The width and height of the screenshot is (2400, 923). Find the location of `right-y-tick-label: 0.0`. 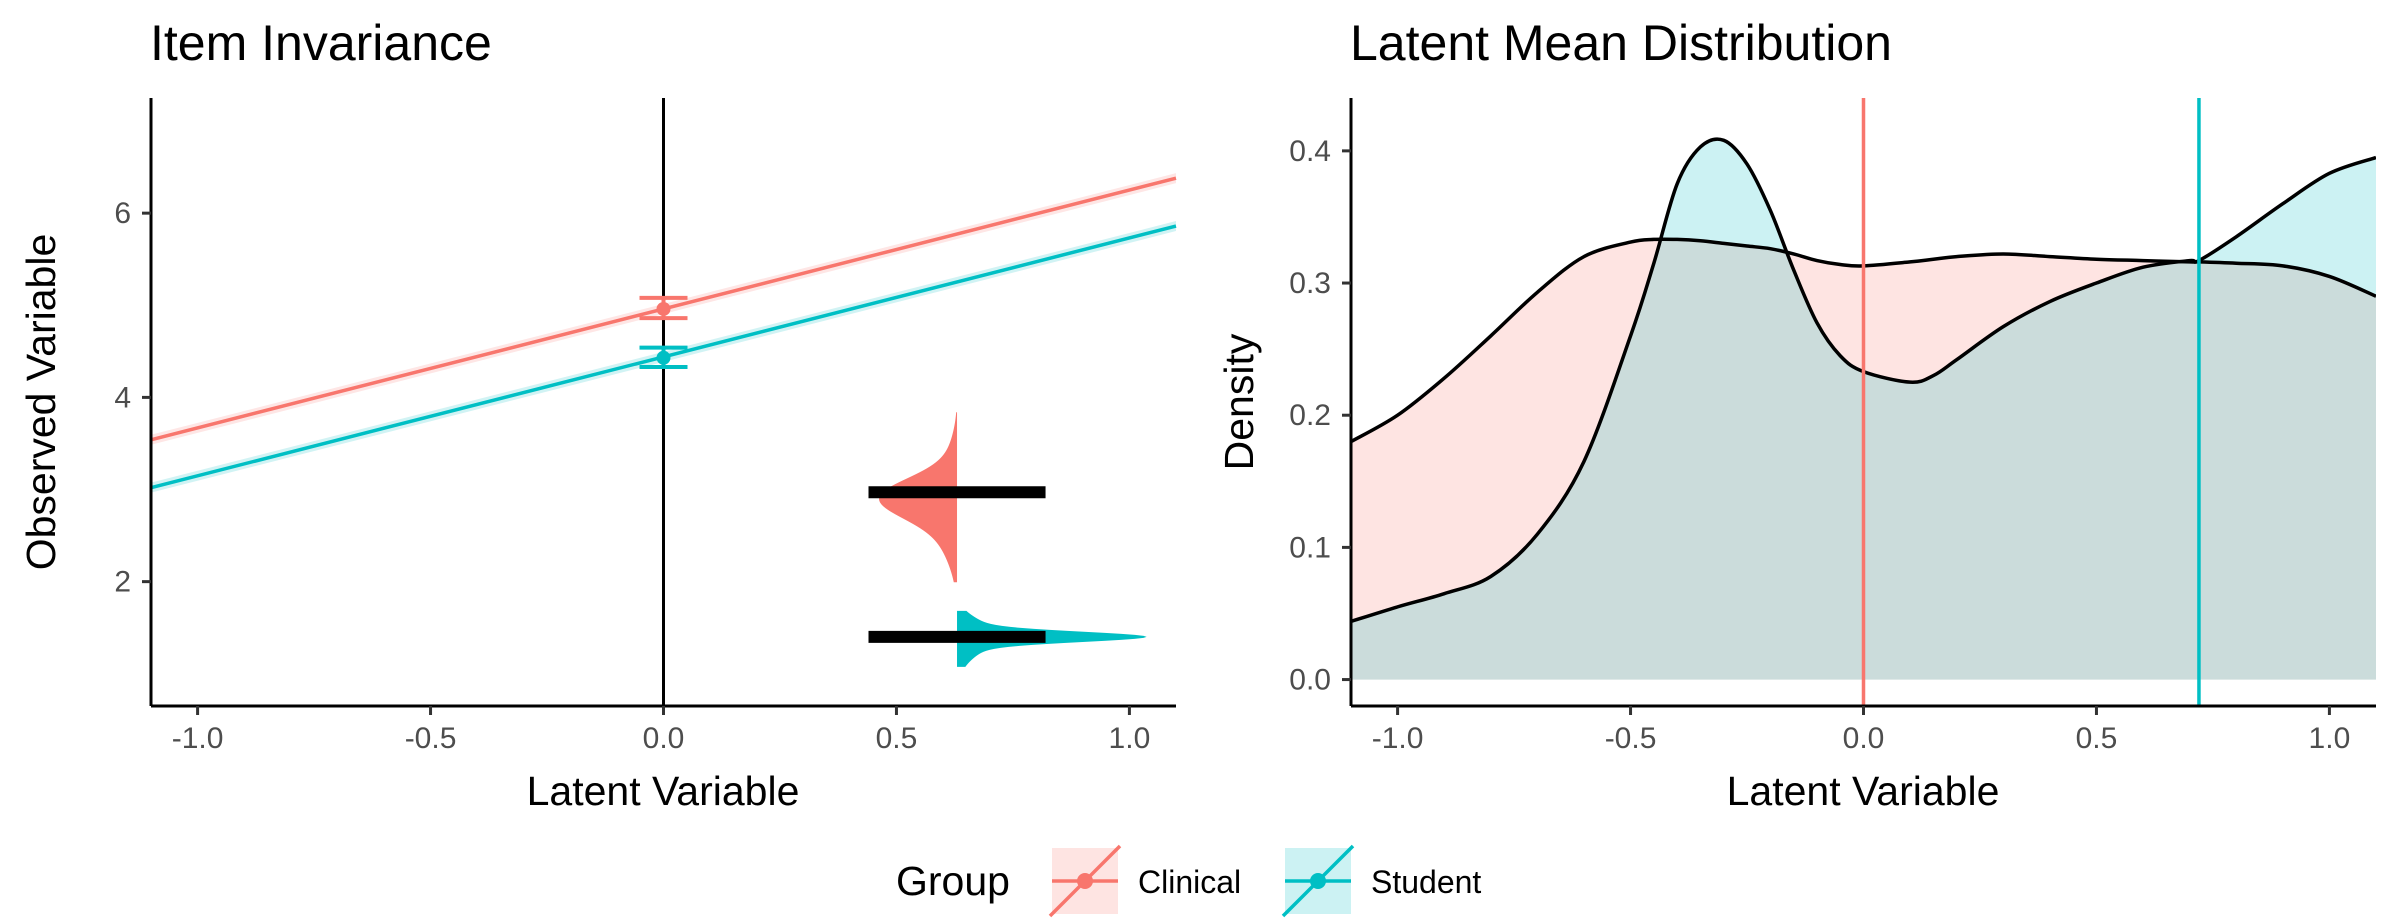

right-y-tick-label: 0.0 is located at coordinates (1310, 680).